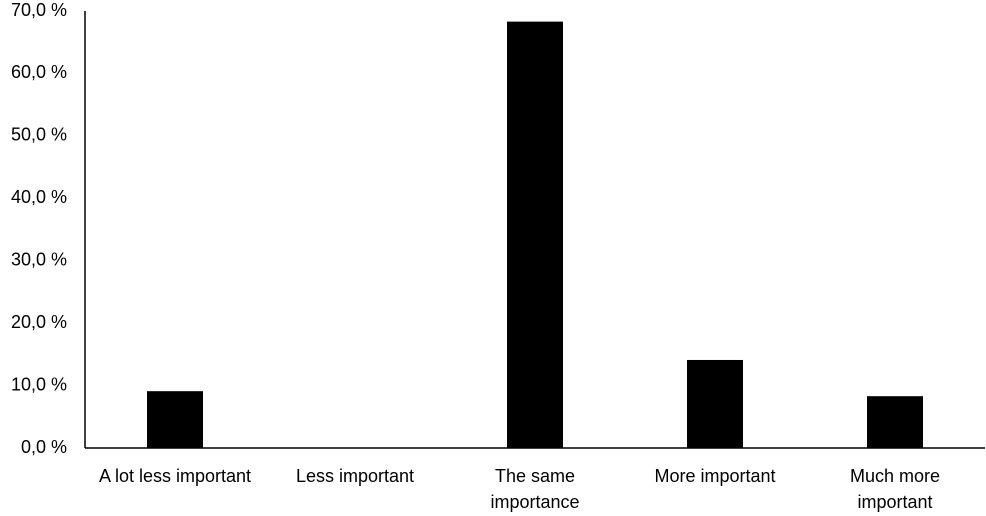 Image resolution: width=986 pixels, height=516 pixels. What do you see at coordinates (355, 476) in the screenshot?
I see `x-tick-label: Less important` at bounding box center [355, 476].